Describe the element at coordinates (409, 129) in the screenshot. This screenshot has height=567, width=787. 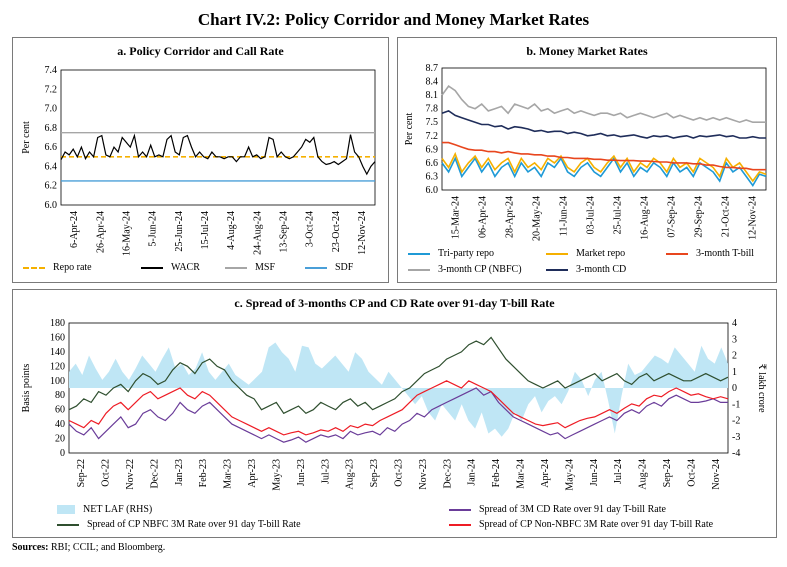
I see `b-ylabel: Per cent` at that location.